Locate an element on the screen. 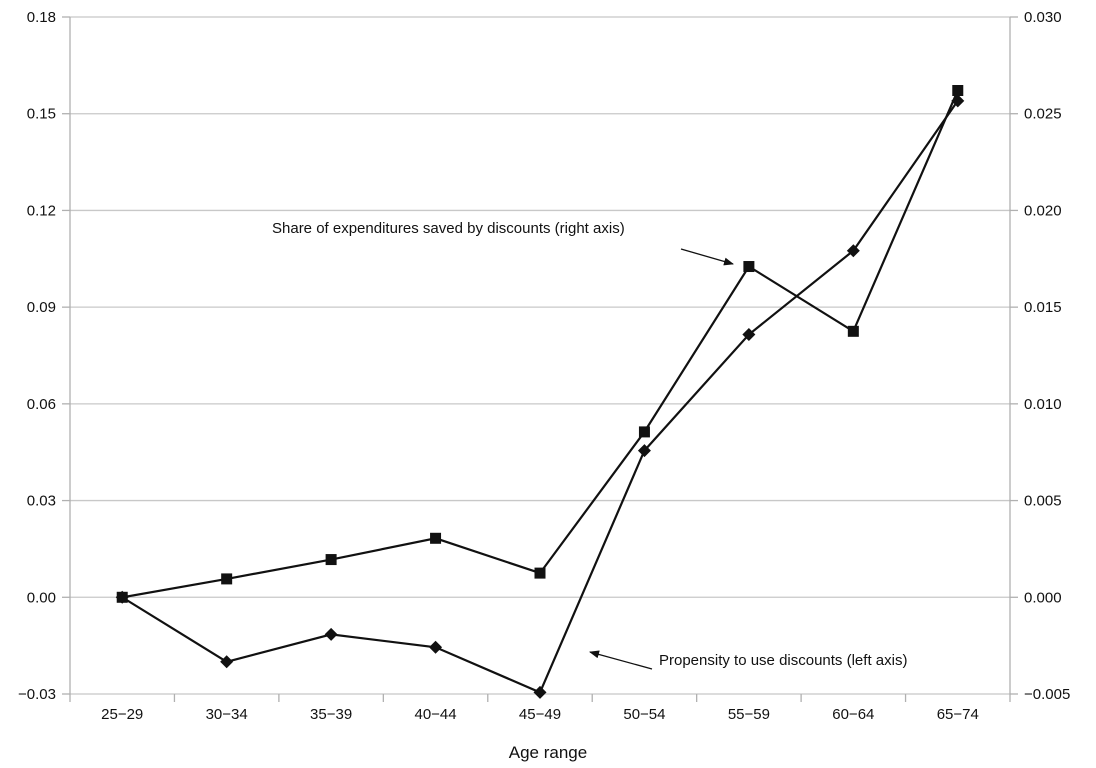 The height and width of the screenshot is (768, 1096). x-tick-label: 65−74 is located at coordinates (958, 714).